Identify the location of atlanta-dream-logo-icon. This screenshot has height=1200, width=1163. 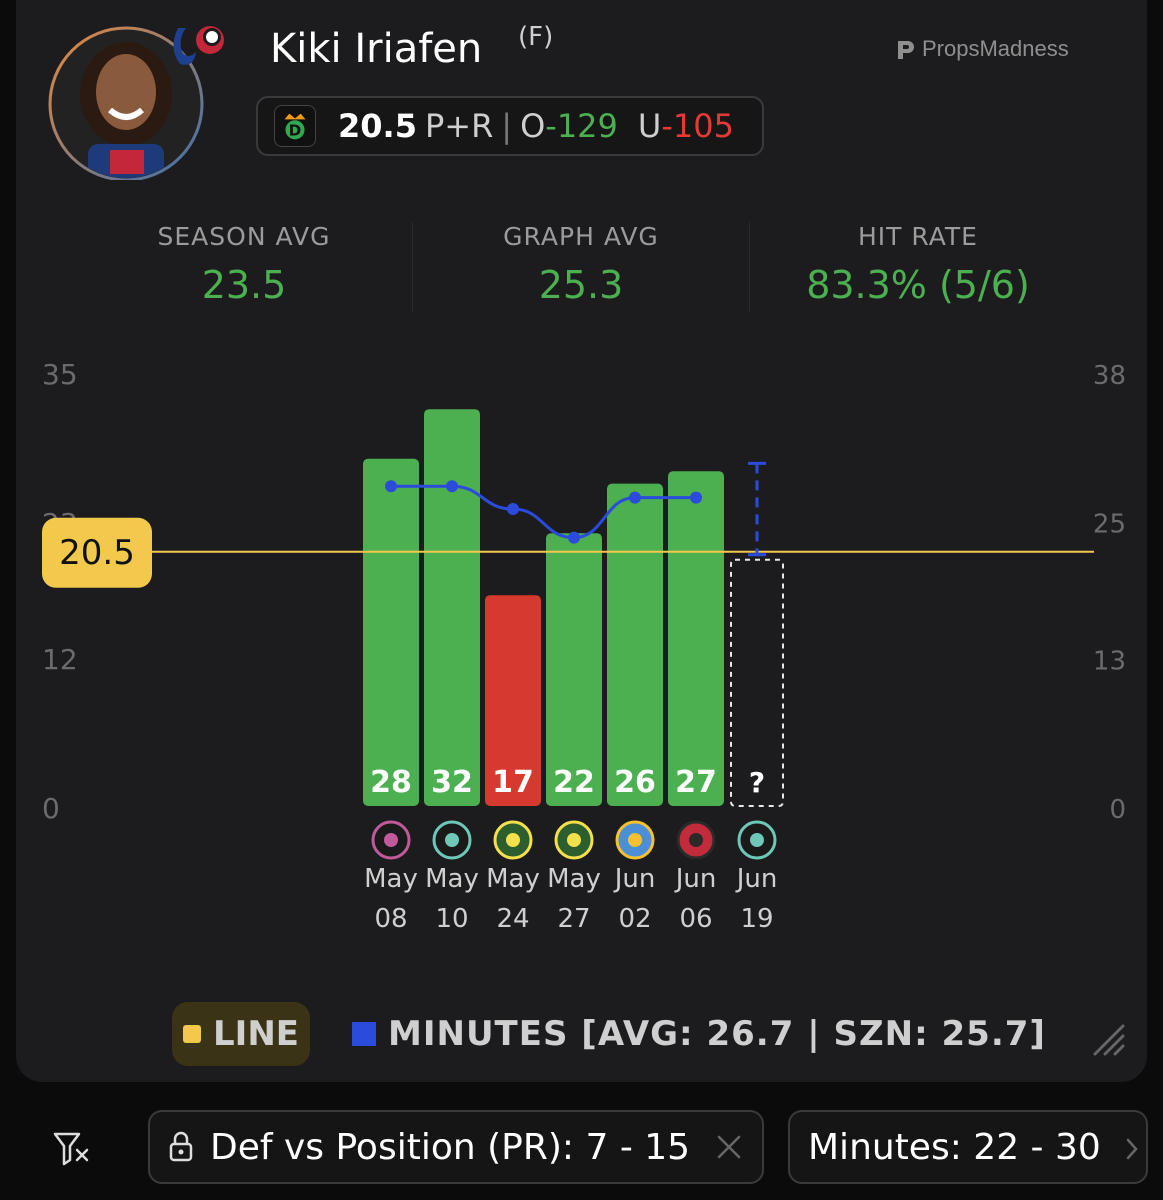
(696, 840).